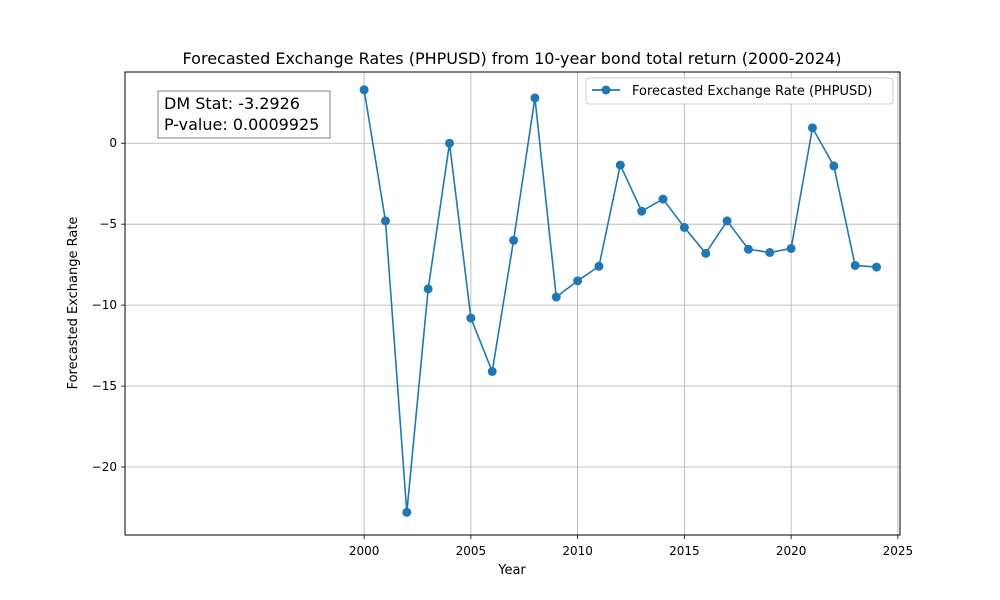  I want to click on y-tick-label: 0, so click(113, 143).